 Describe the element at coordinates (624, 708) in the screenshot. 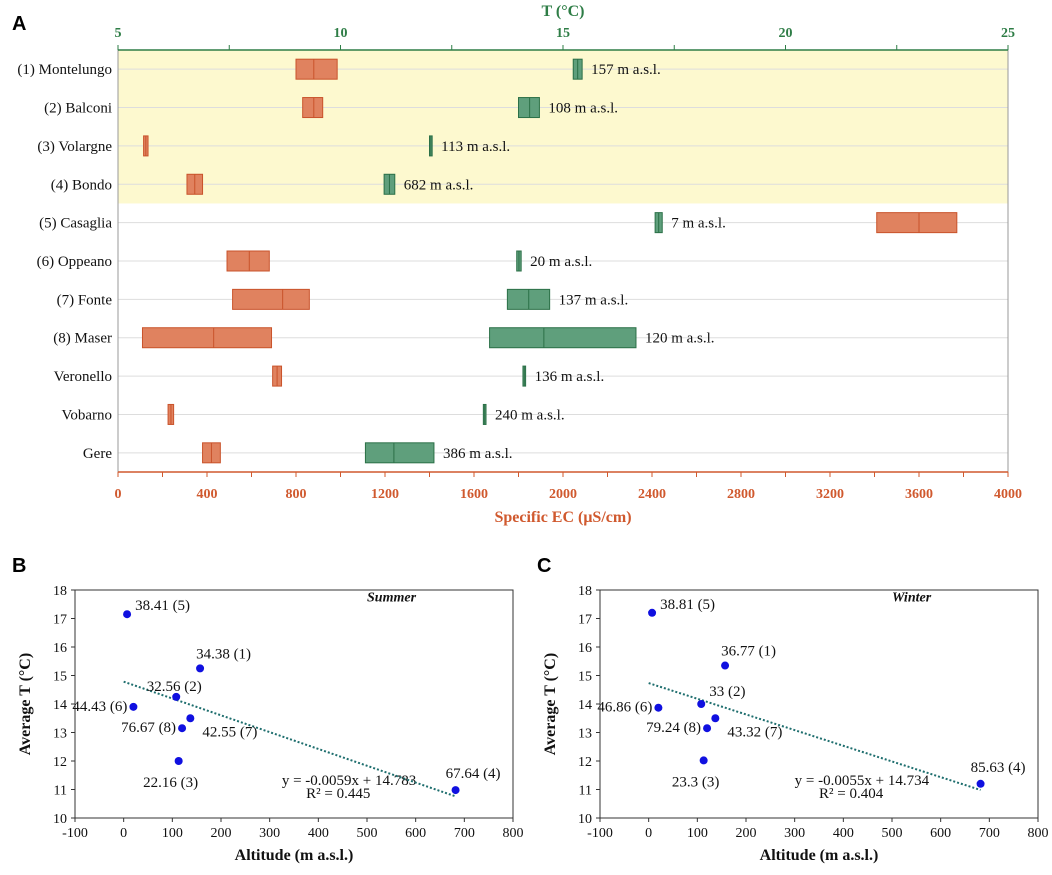

I see `point-label: 46.86 (6)` at that location.